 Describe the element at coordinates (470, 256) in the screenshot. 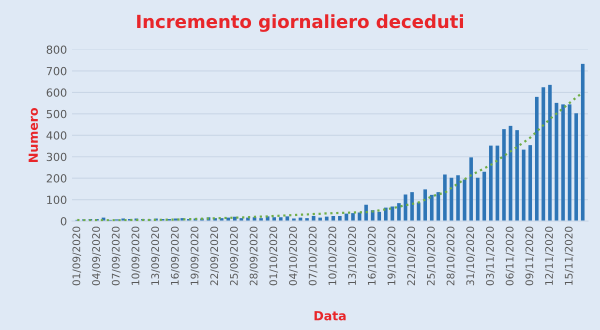

I see `x-tick-label: 31/10/2020` at that location.